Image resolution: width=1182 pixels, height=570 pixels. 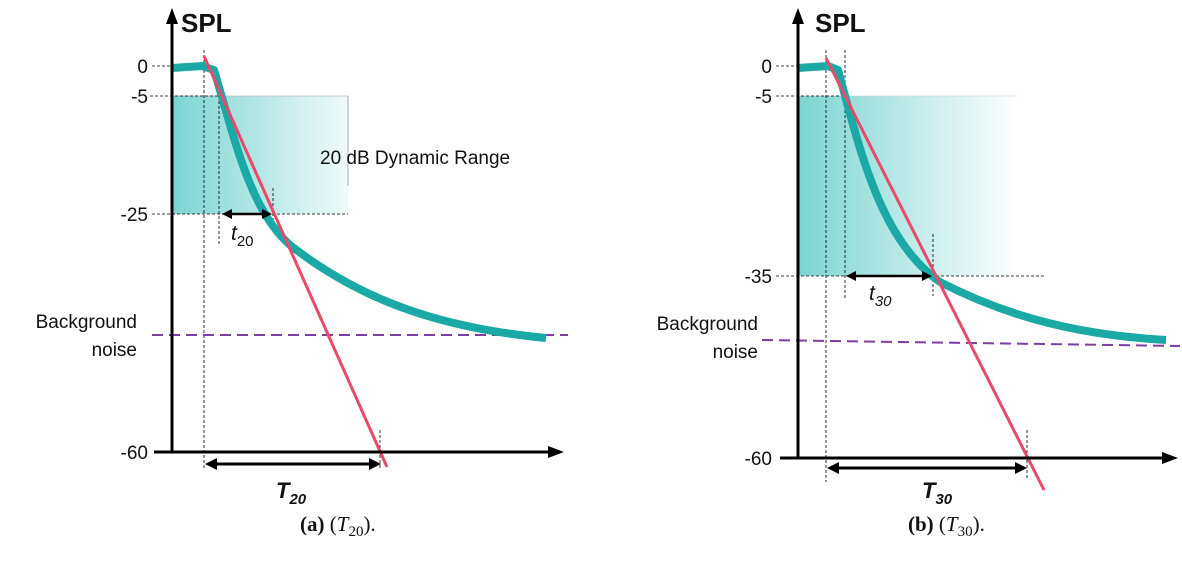 I want to click on T20-arrow, so click(x=293, y=464).